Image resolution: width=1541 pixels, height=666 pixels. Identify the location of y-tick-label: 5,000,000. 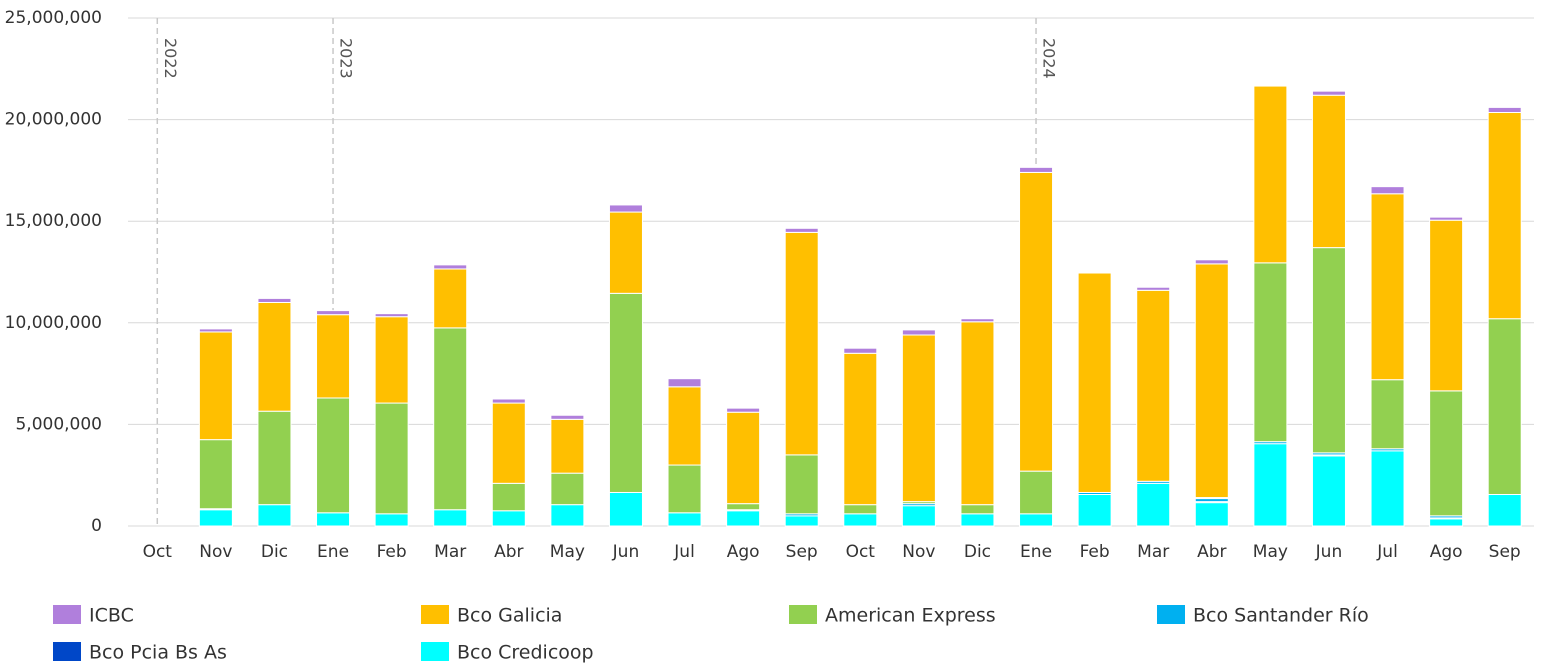
(58, 424).